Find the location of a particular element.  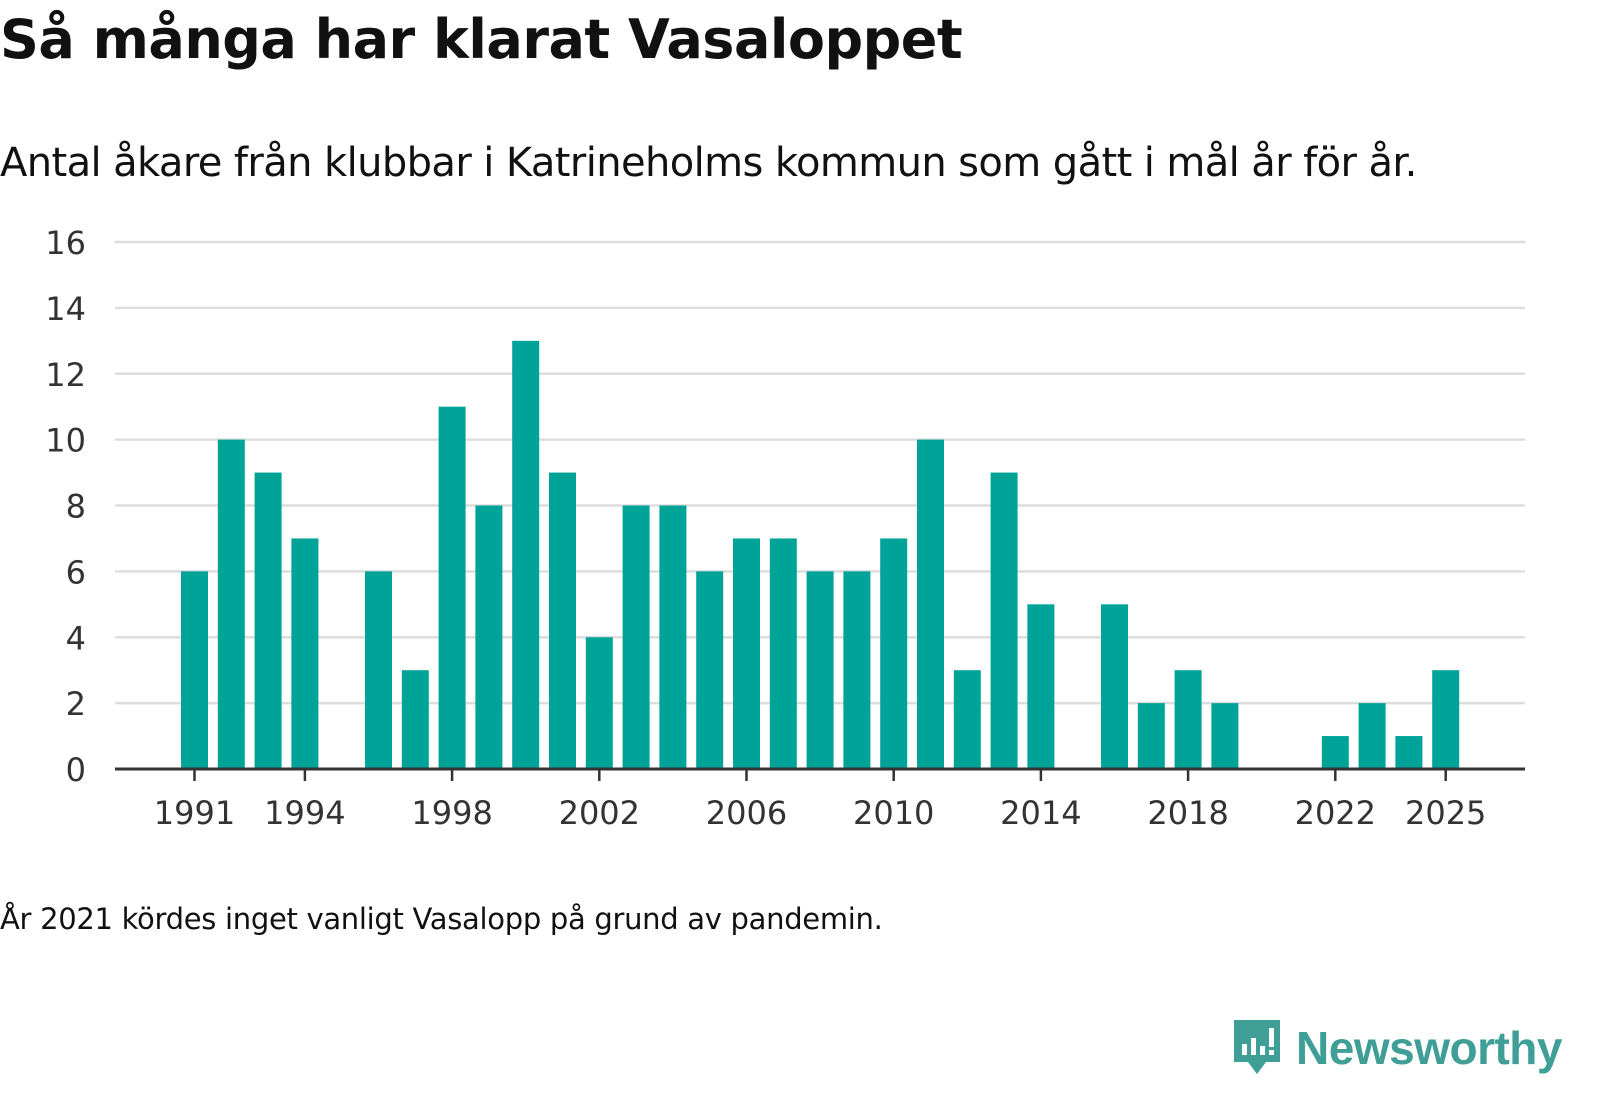

bar-2004 is located at coordinates (673, 637).